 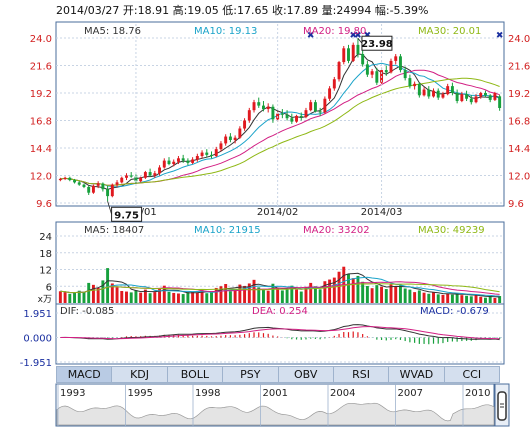 I want to click on price-ytick-right: 24.0, so click(x=519, y=39).